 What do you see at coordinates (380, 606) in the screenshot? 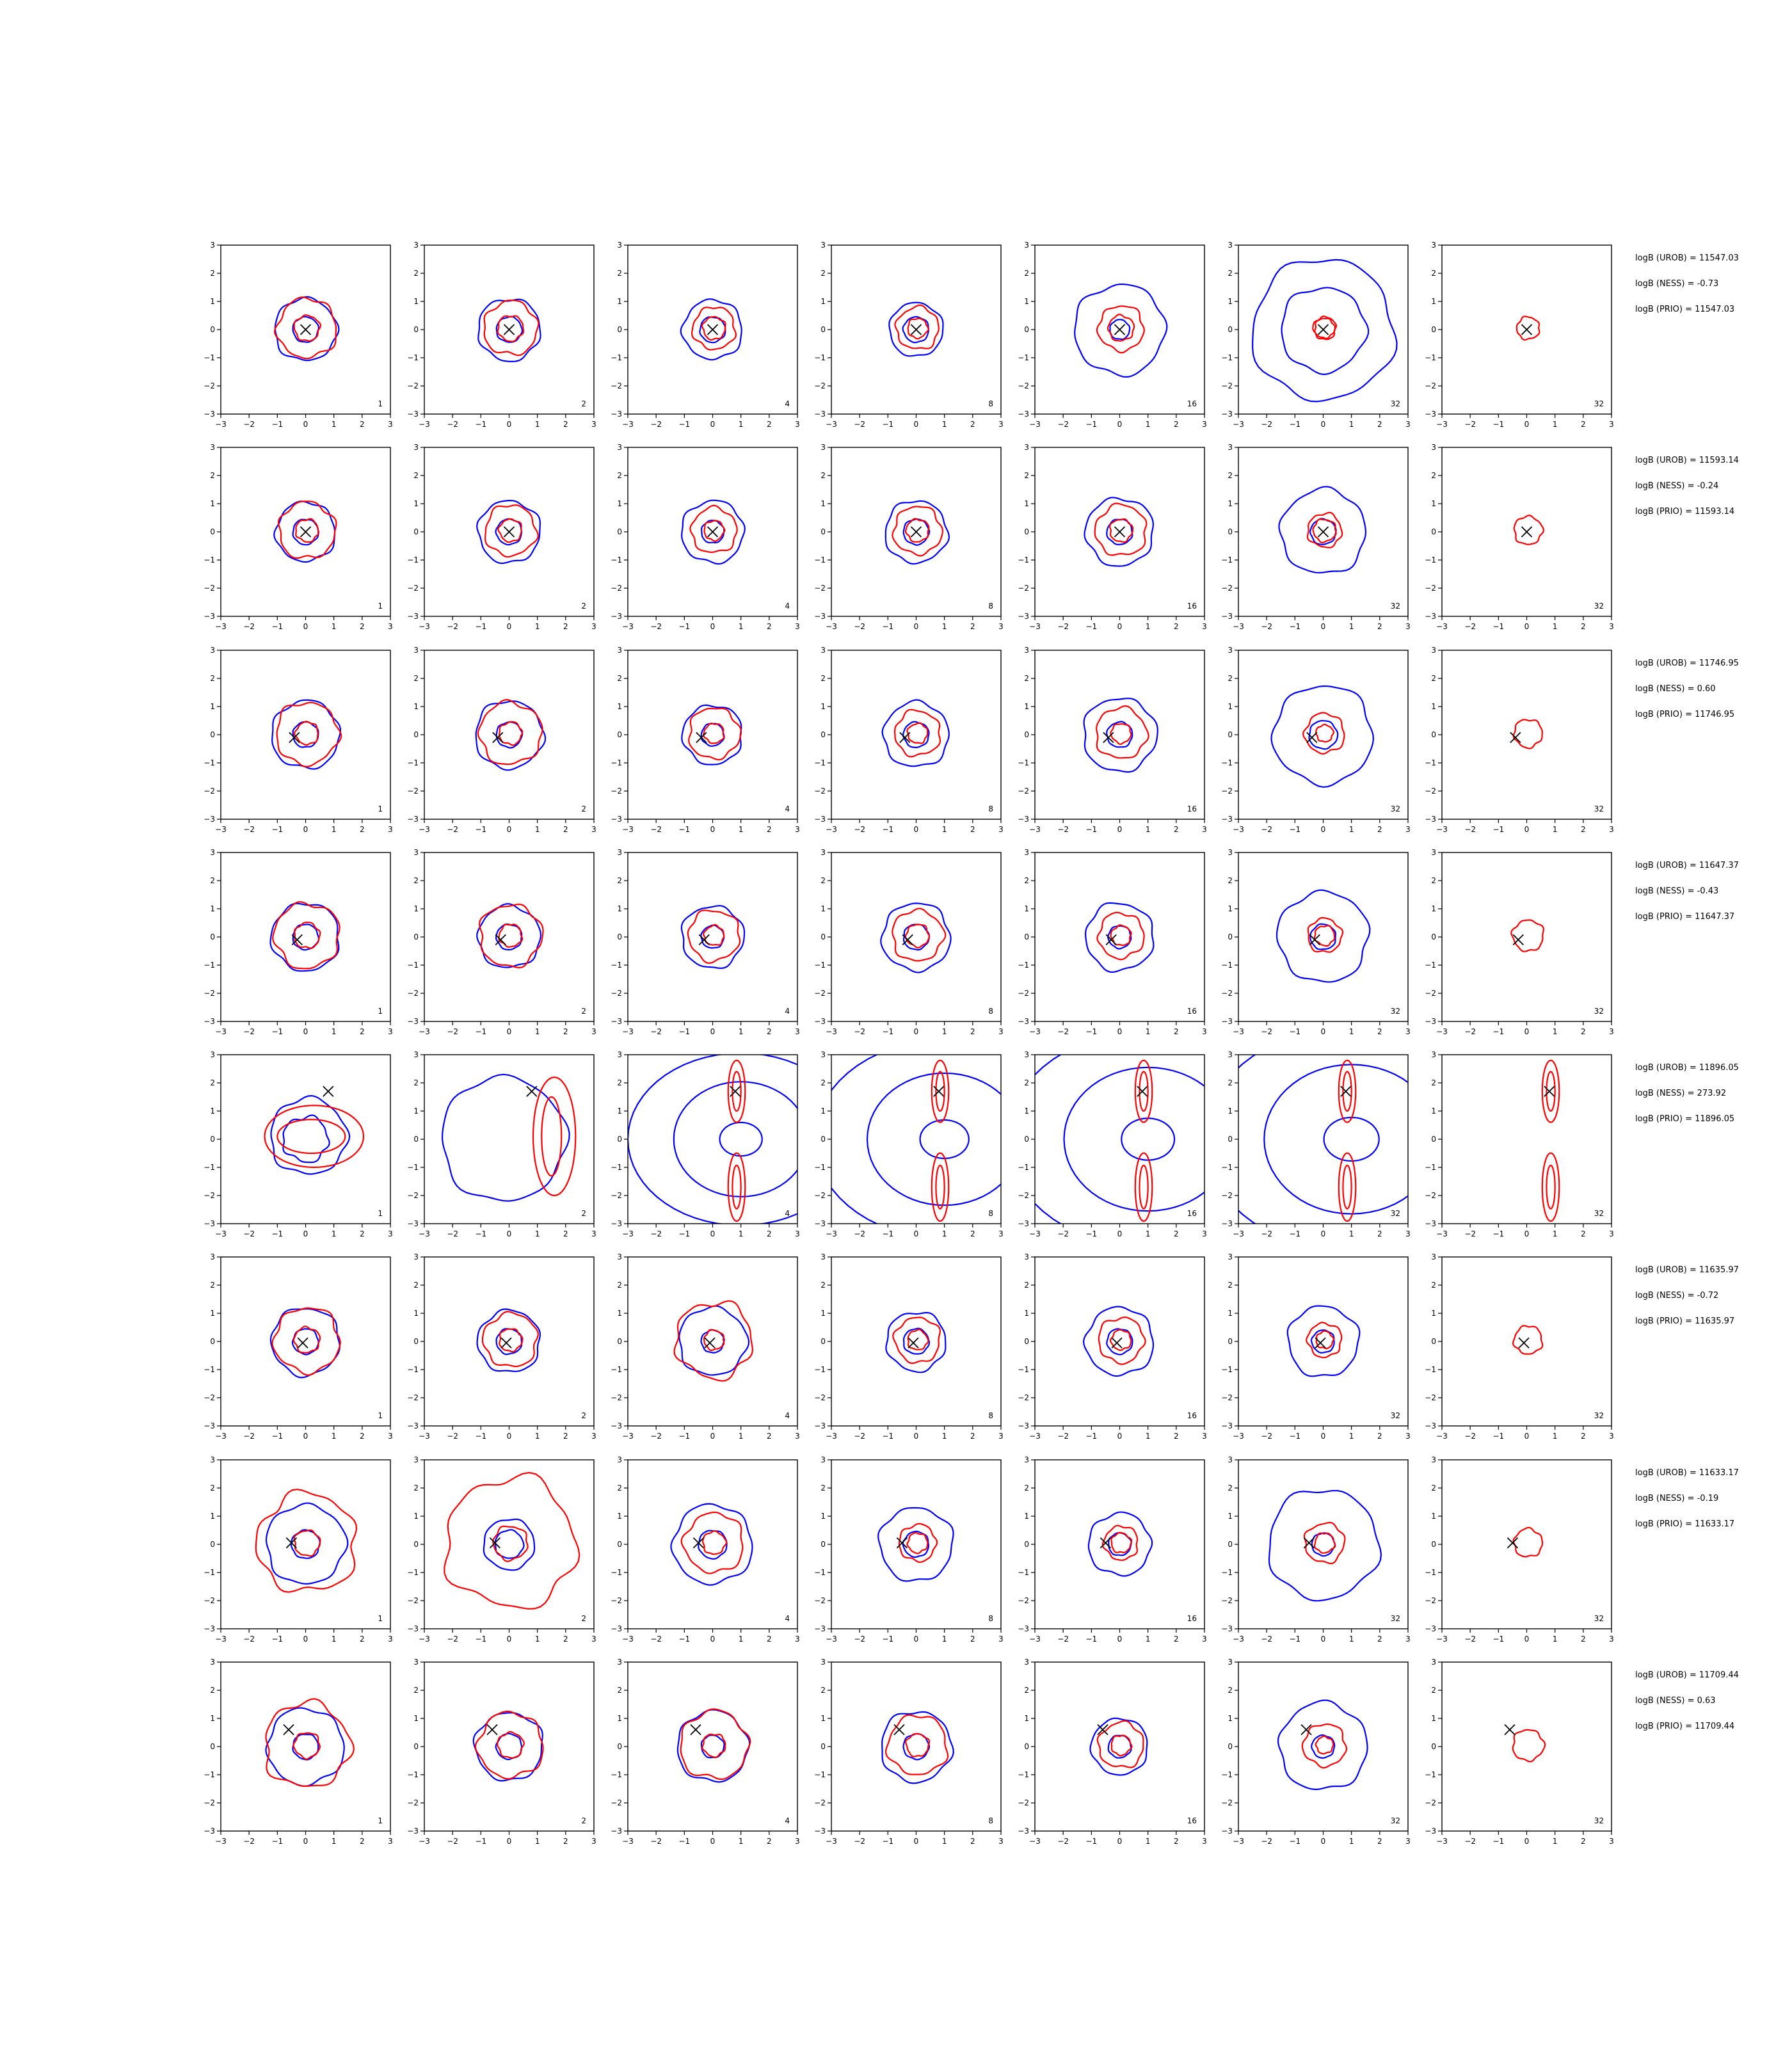
I see `panel-label: 1` at bounding box center [380, 606].